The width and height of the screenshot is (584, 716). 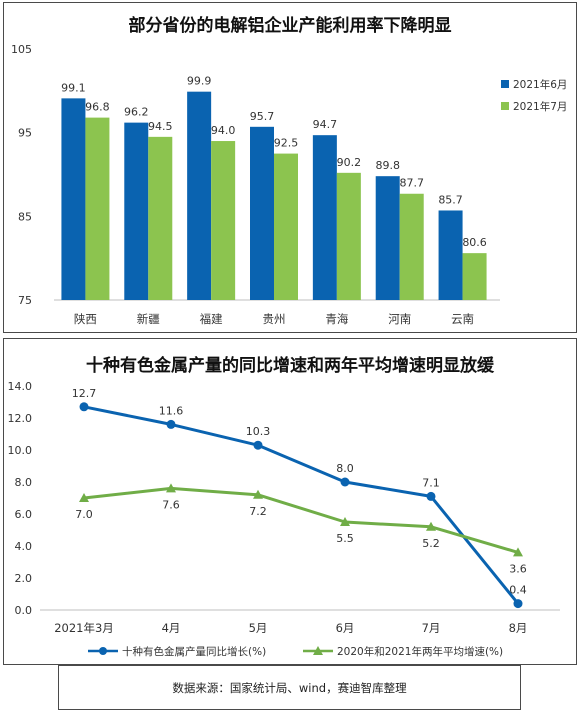 What do you see at coordinates (474, 242) in the screenshot?
I see `data-label-jul-c6: 80.6` at bounding box center [474, 242].